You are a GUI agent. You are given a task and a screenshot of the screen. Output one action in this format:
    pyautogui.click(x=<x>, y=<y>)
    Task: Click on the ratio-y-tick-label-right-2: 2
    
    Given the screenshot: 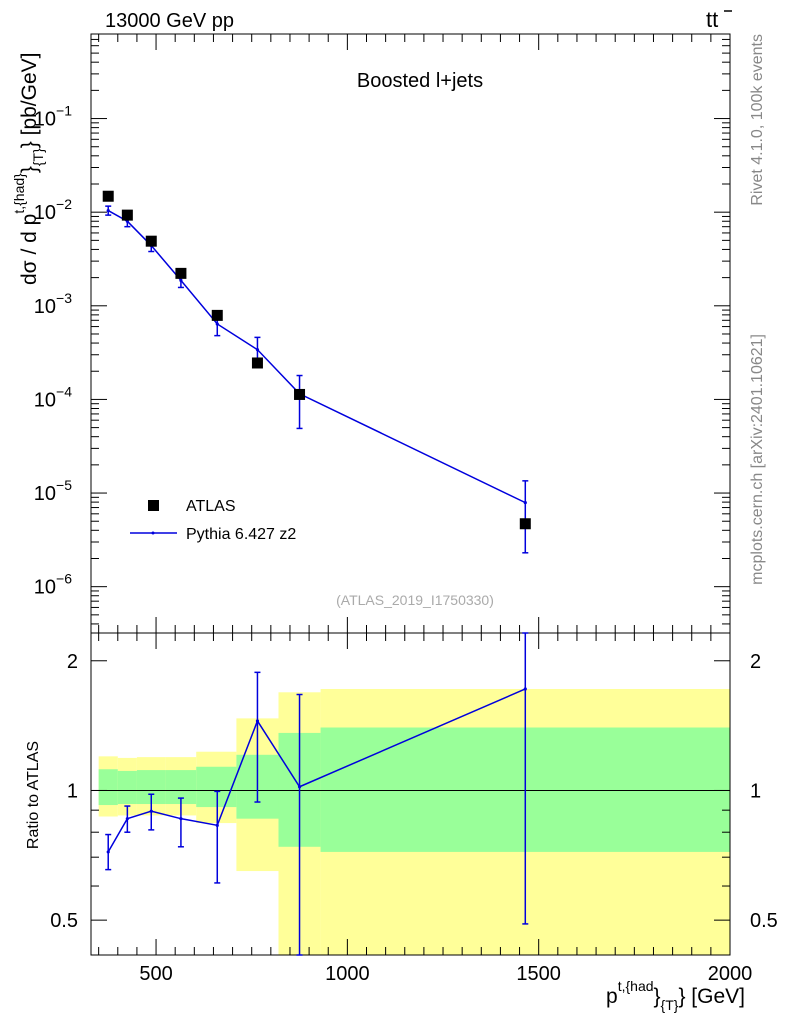 What is the action you would take?
    pyautogui.click(x=755, y=662)
    